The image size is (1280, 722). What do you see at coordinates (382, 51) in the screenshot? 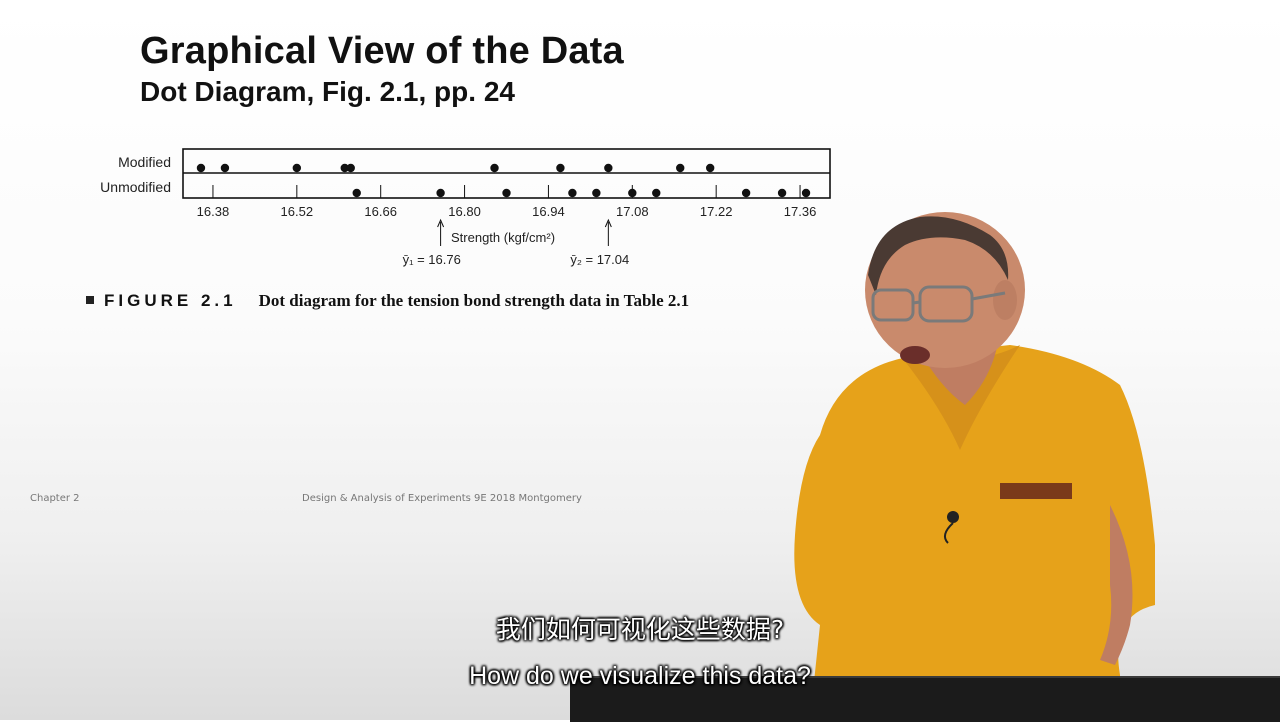
I see `slide-title: Graphical View of the Data` at bounding box center [382, 51].